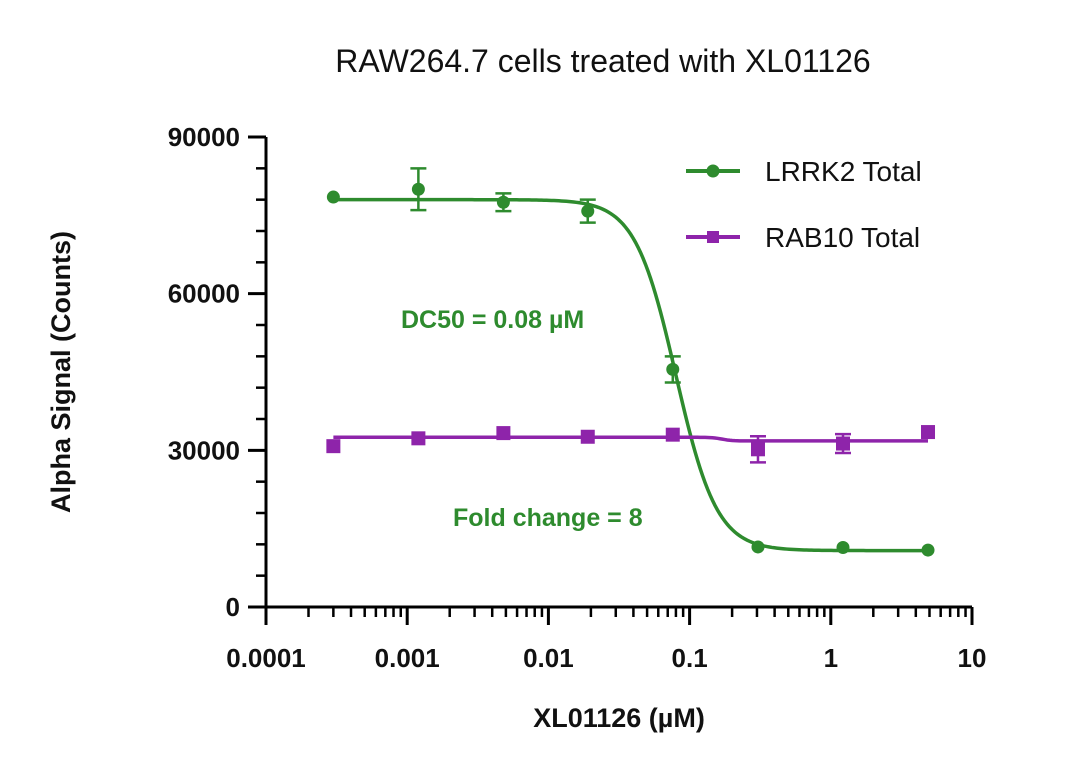  Describe the element at coordinates (619, 718) in the screenshot. I see `x-axis-label: XL01126 (µM)` at that location.